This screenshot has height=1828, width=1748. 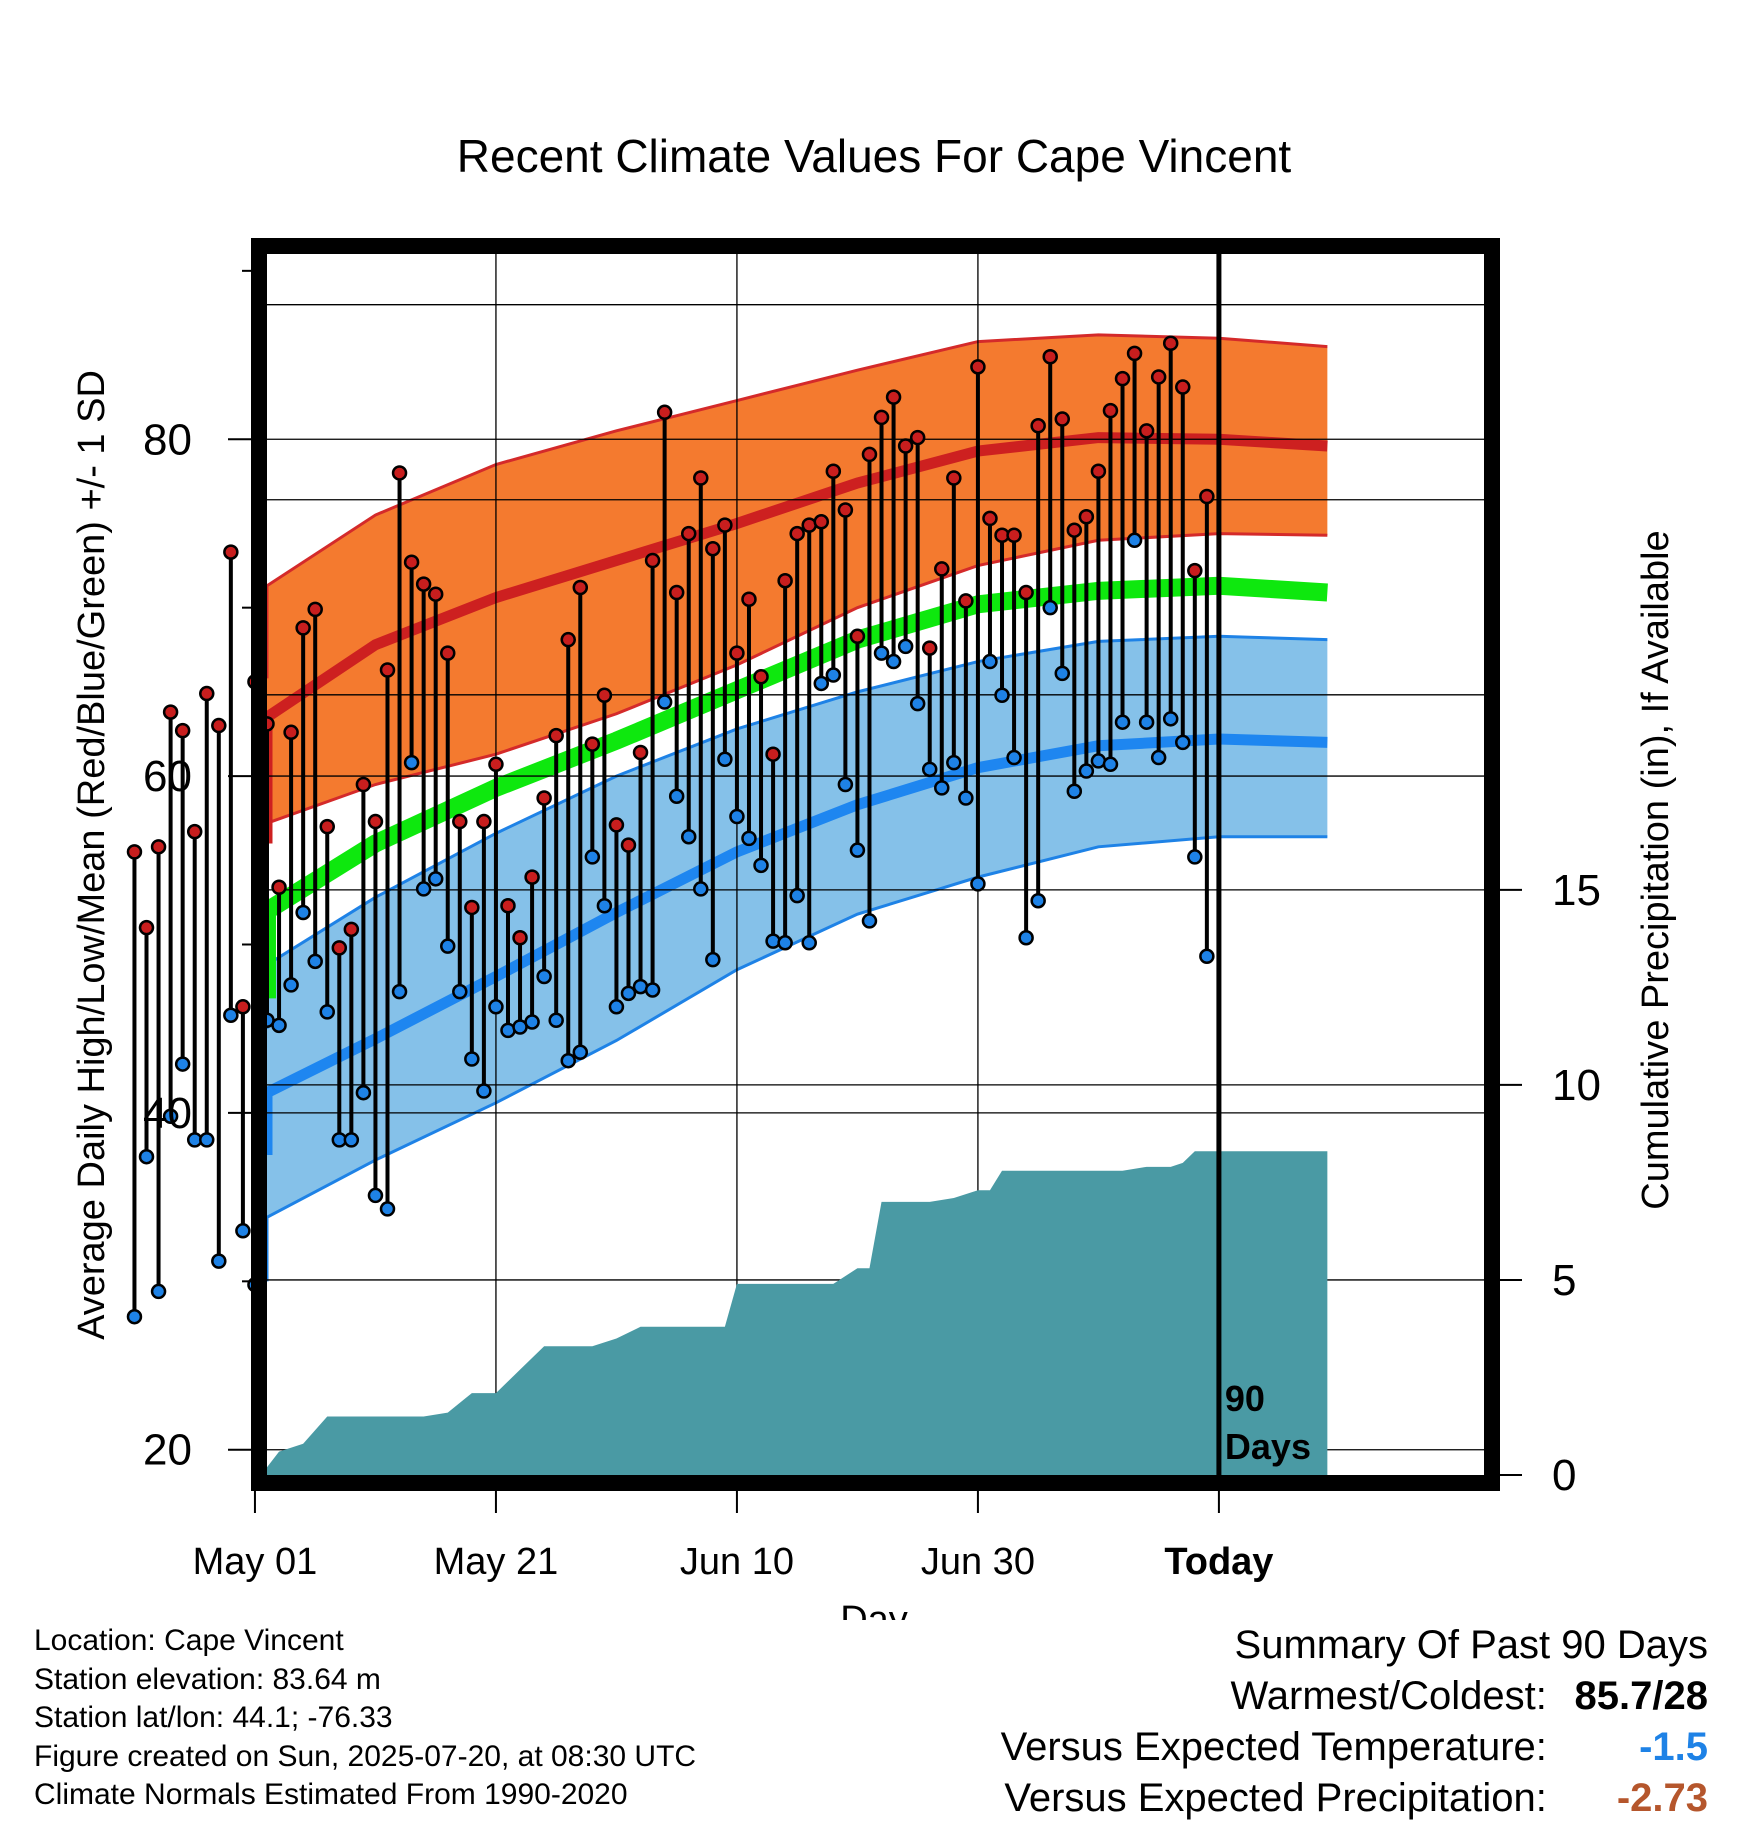 I want to click on left-tick-label: 60, so click(x=167, y=776).